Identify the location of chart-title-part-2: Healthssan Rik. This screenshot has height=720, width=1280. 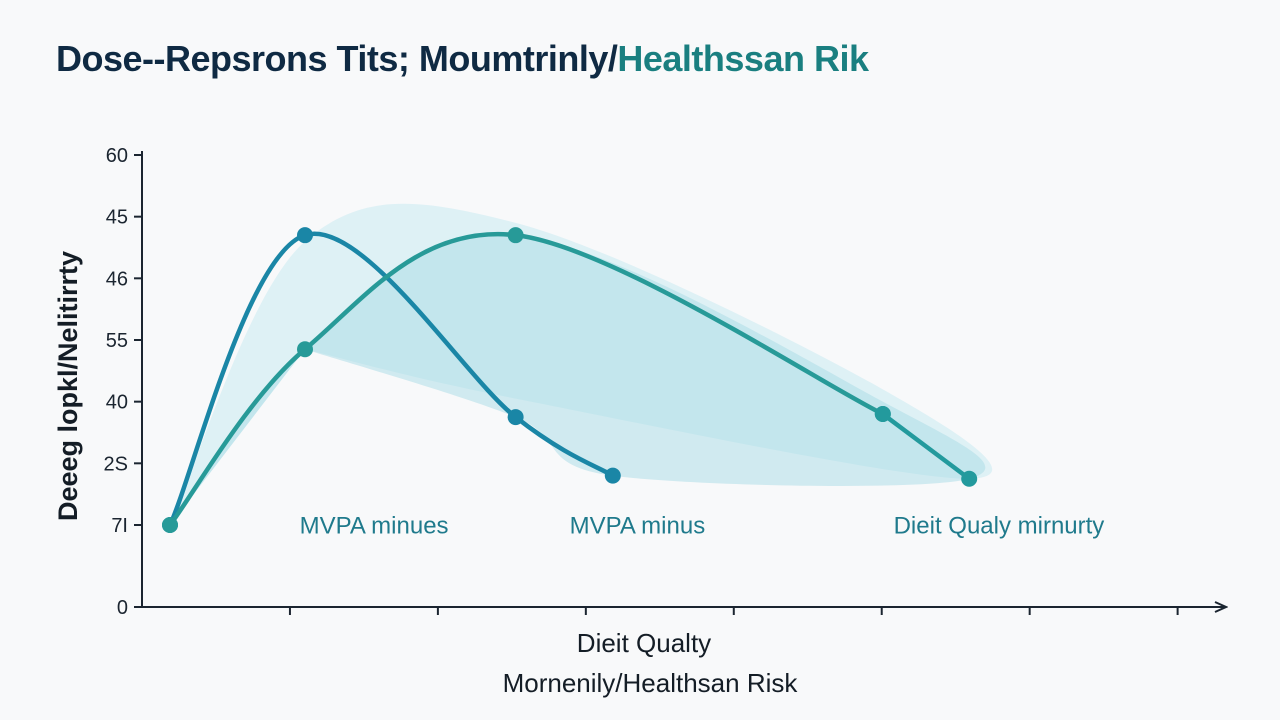
(743, 58).